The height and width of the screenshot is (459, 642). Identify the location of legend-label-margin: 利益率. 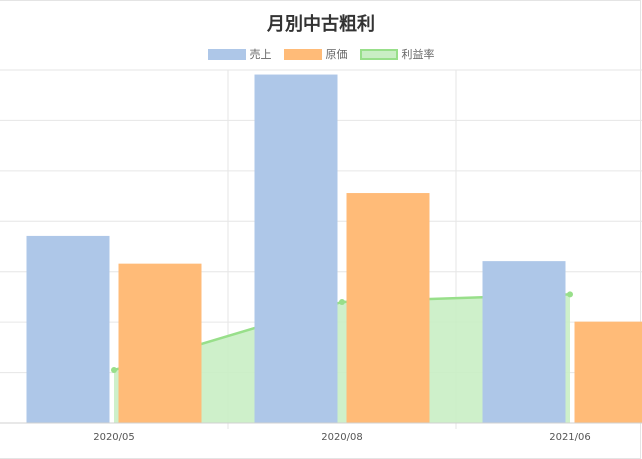
(418, 54).